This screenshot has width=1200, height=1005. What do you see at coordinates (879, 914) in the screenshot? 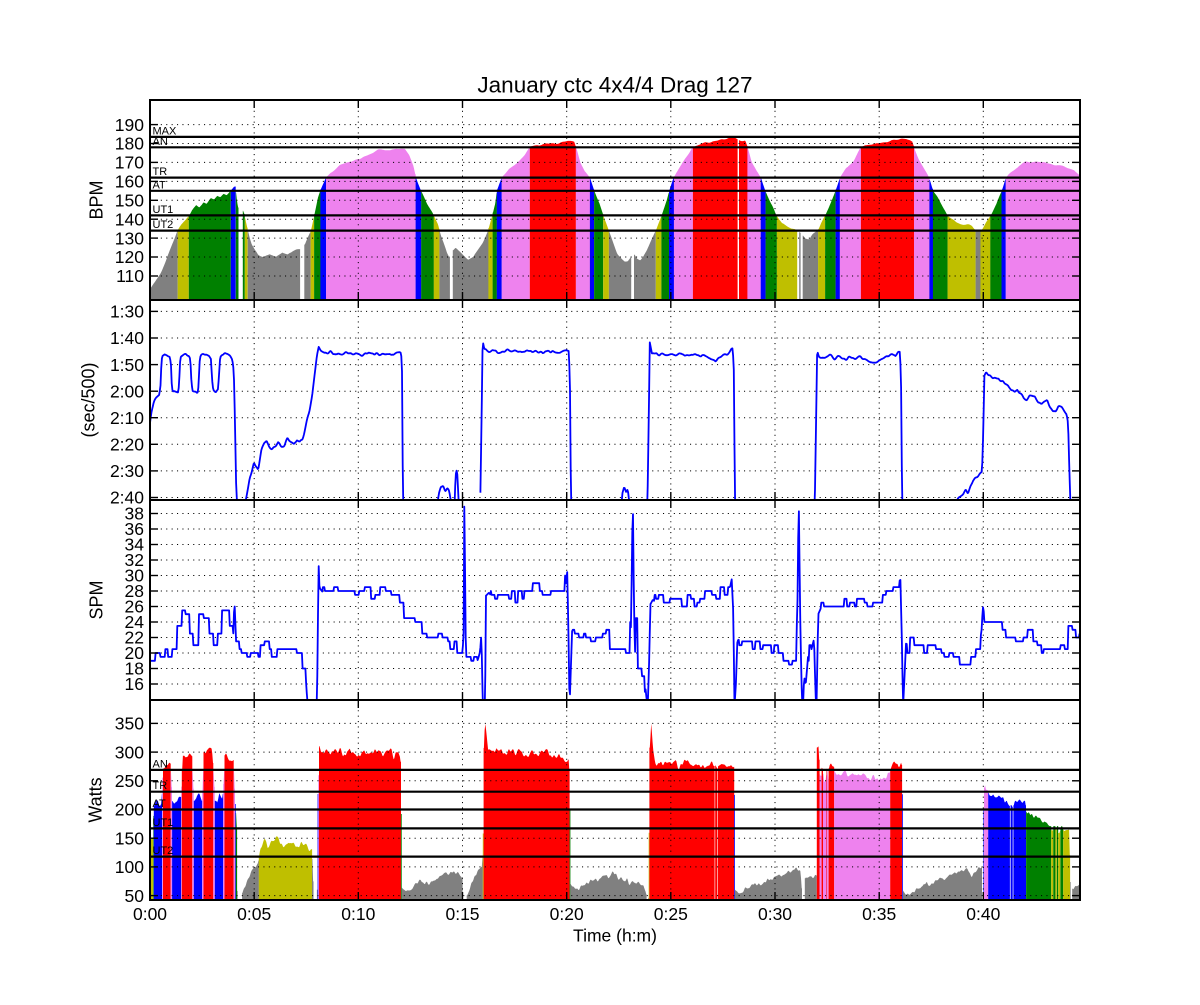
I see `svg-text: 0:35` at bounding box center [879, 914].